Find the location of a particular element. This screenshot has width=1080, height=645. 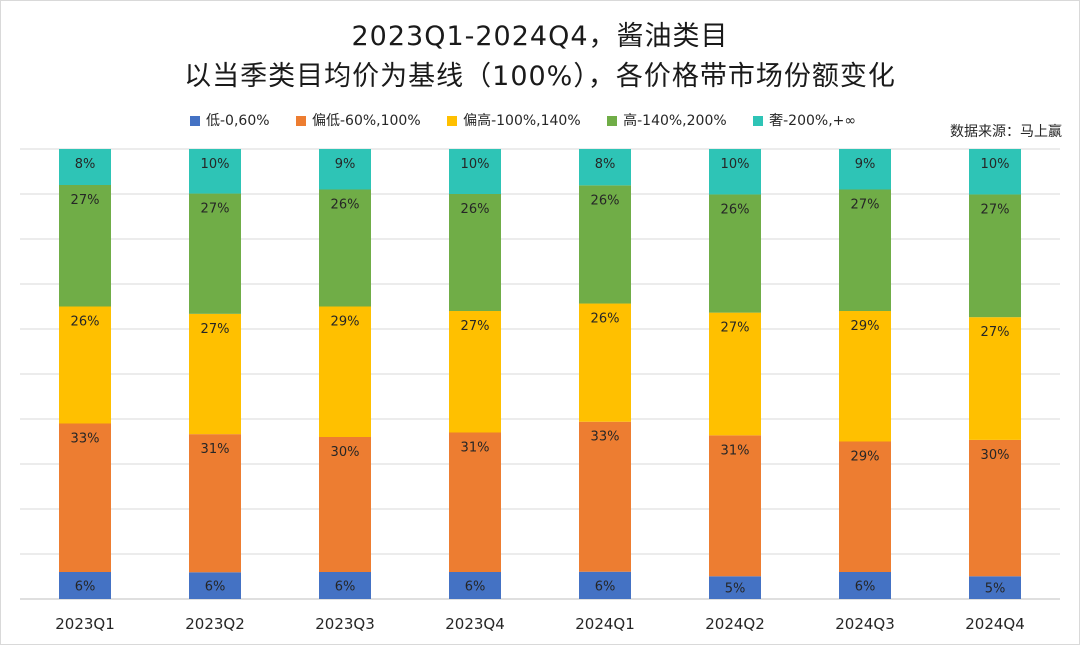

data-label-high-2024Q3: 27% is located at coordinates (865, 205).